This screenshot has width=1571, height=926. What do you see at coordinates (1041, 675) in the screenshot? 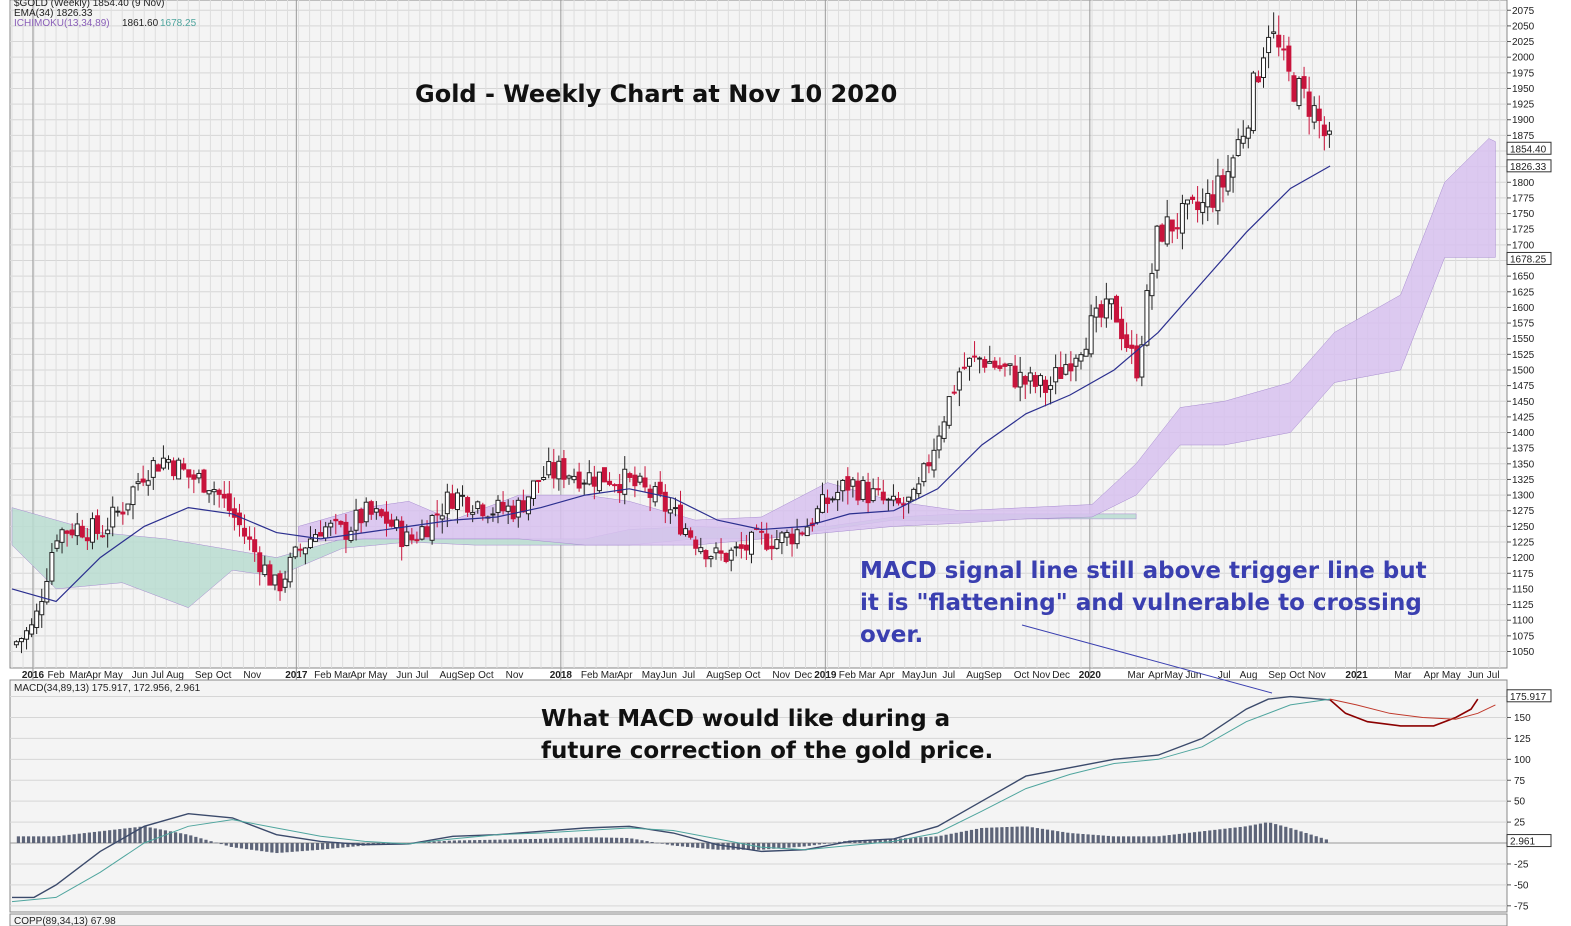
I see `x-tick-label: Nov` at bounding box center [1041, 675].